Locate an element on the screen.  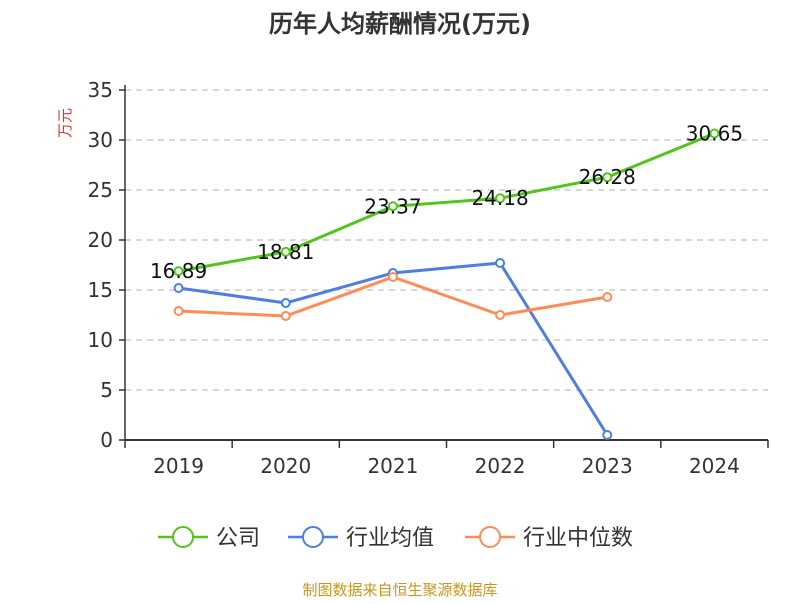
data-label: 30.65 is located at coordinates (714, 134).